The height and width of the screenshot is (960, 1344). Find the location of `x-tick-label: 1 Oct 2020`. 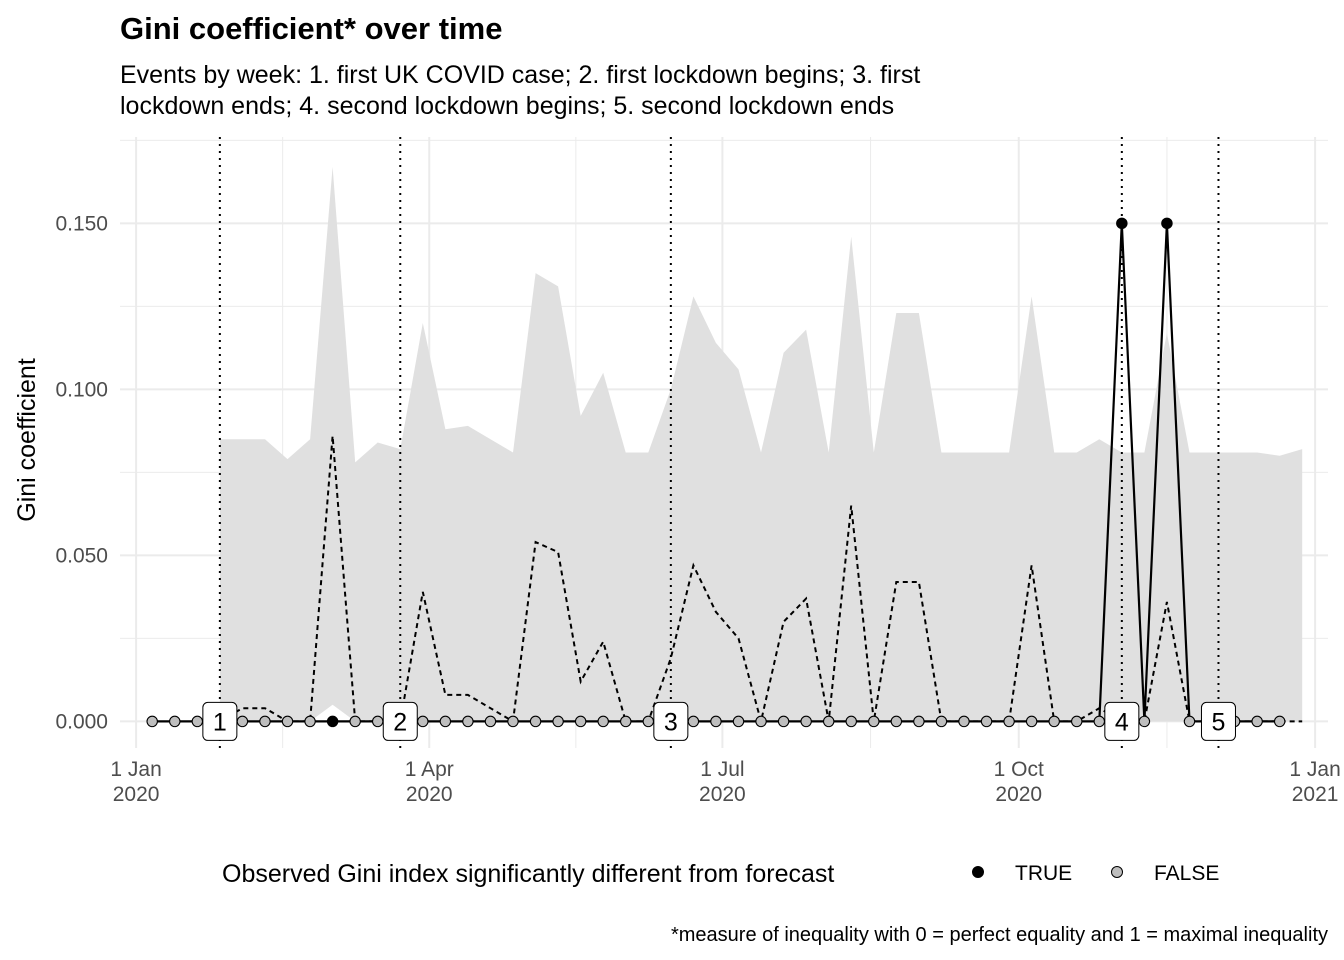

x-tick-label: 1 Oct 2020 is located at coordinates (1019, 782).